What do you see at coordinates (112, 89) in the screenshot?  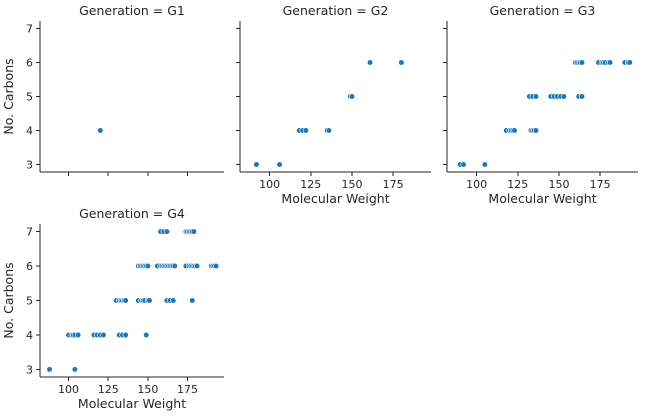 I see `facet-panel-1: 3 4 5 6 7 Generation = G1 No. Carbons` at bounding box center [112, 89].